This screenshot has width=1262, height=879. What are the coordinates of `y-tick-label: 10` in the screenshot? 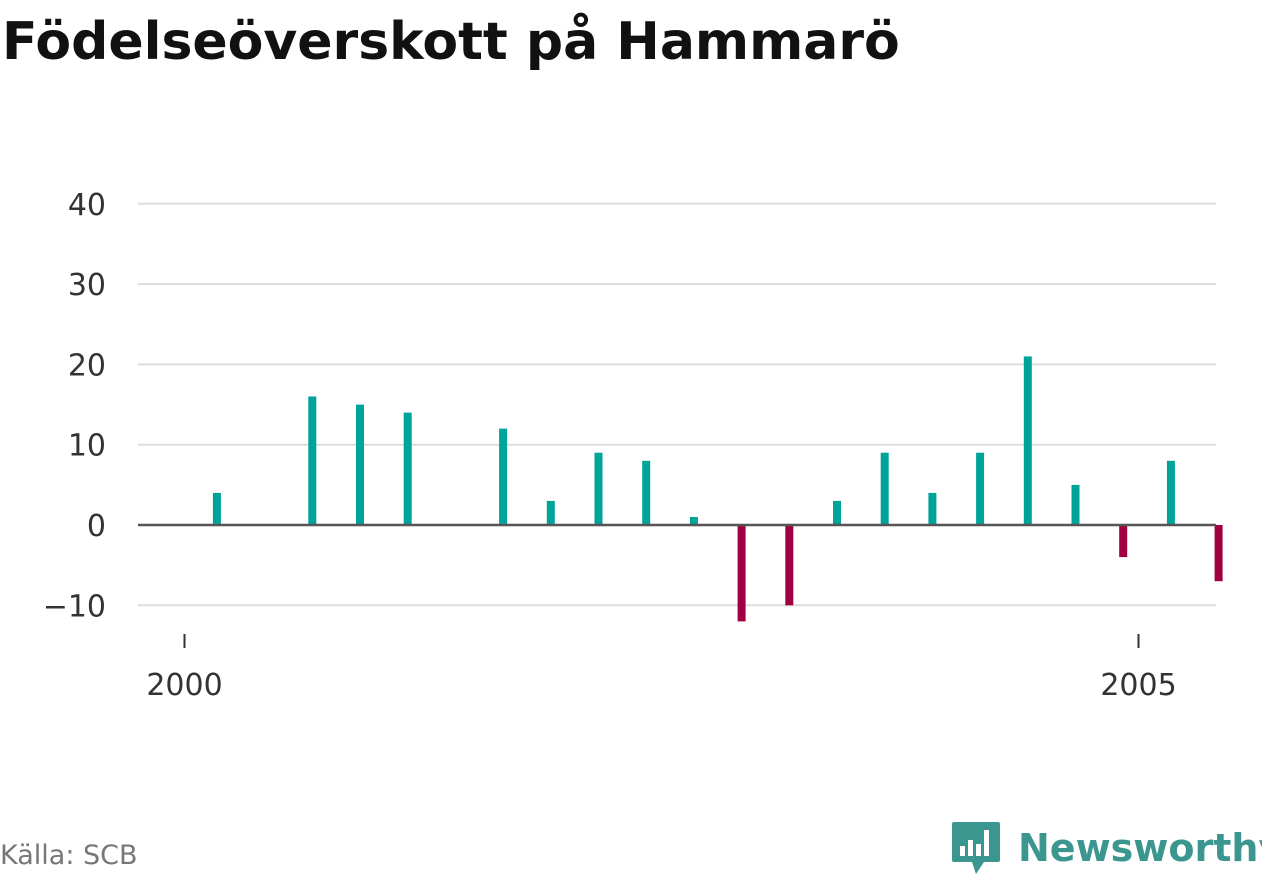 It's located at (87, 446).